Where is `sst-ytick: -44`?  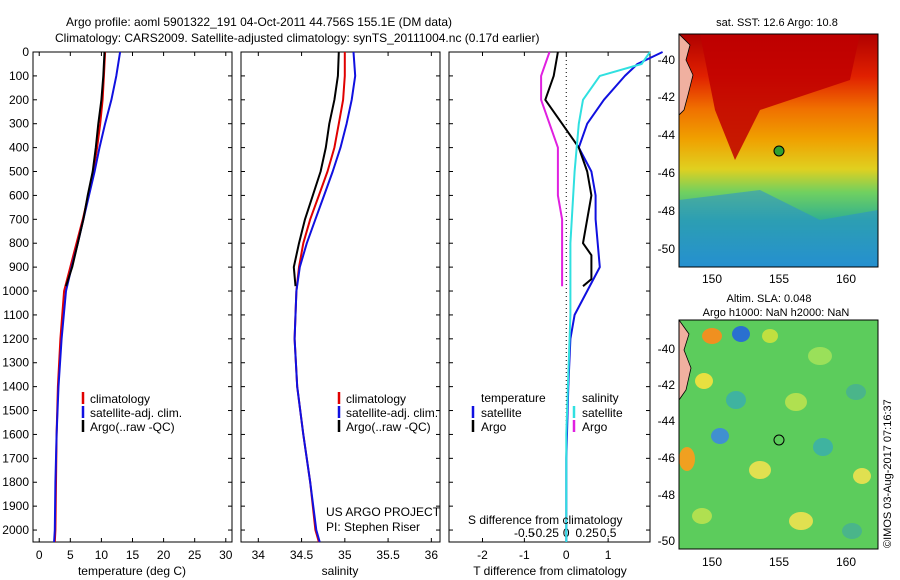
sst-ytick: -44 is located at coordinates (667, 135).